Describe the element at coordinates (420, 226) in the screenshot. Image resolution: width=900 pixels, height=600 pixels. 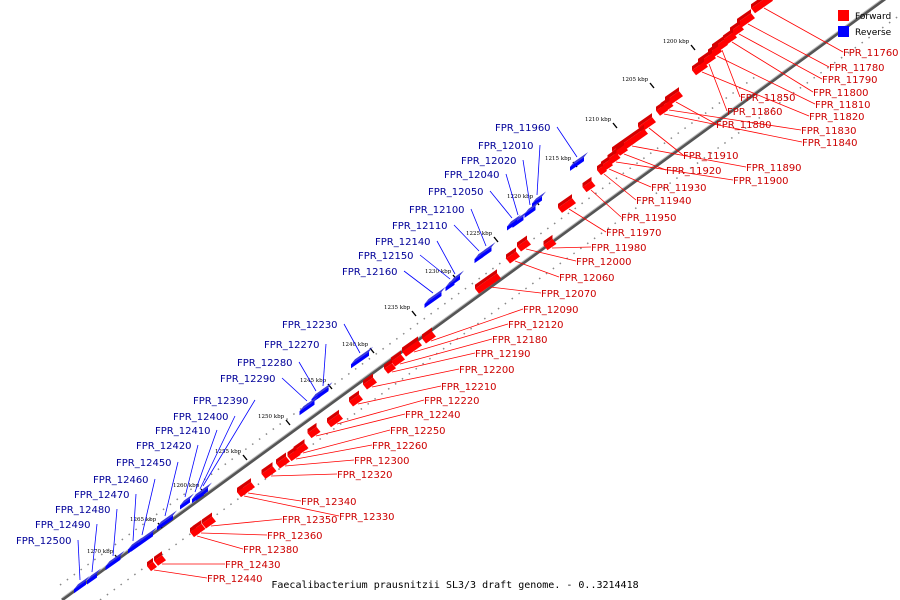
I see `reverse-gene-label: FPR_12110` at that location.